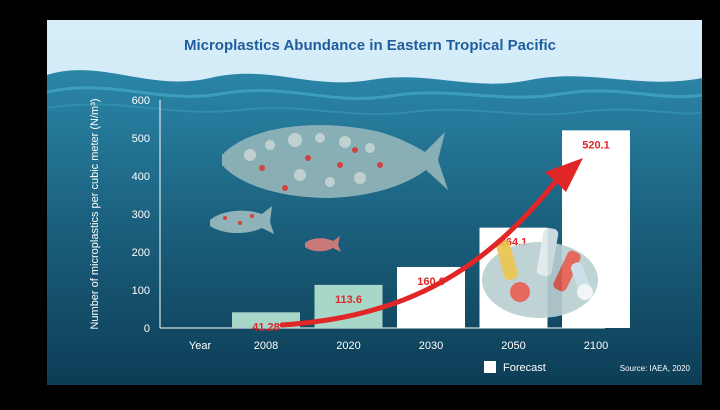 Image resolution: width=720 pixels, height=410 pixels. Describe the element at coordinates (348, 300) in the screenshot. I see `bar-value-label-2020: 113.6` at that location.